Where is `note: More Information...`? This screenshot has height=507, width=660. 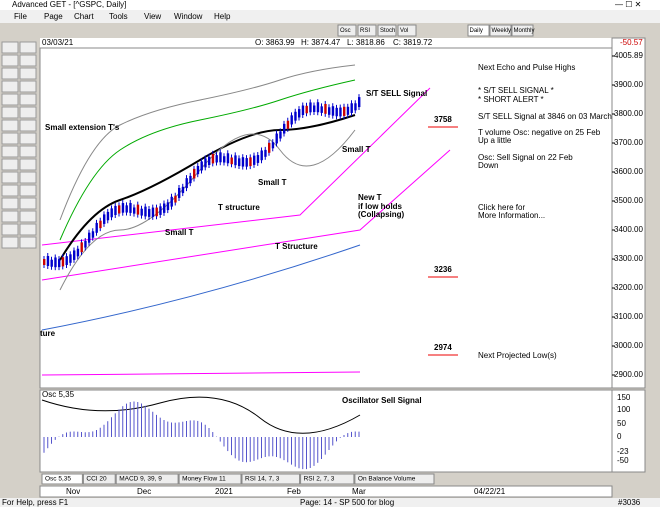
note: More Information... is located at coordinates (511, 215).